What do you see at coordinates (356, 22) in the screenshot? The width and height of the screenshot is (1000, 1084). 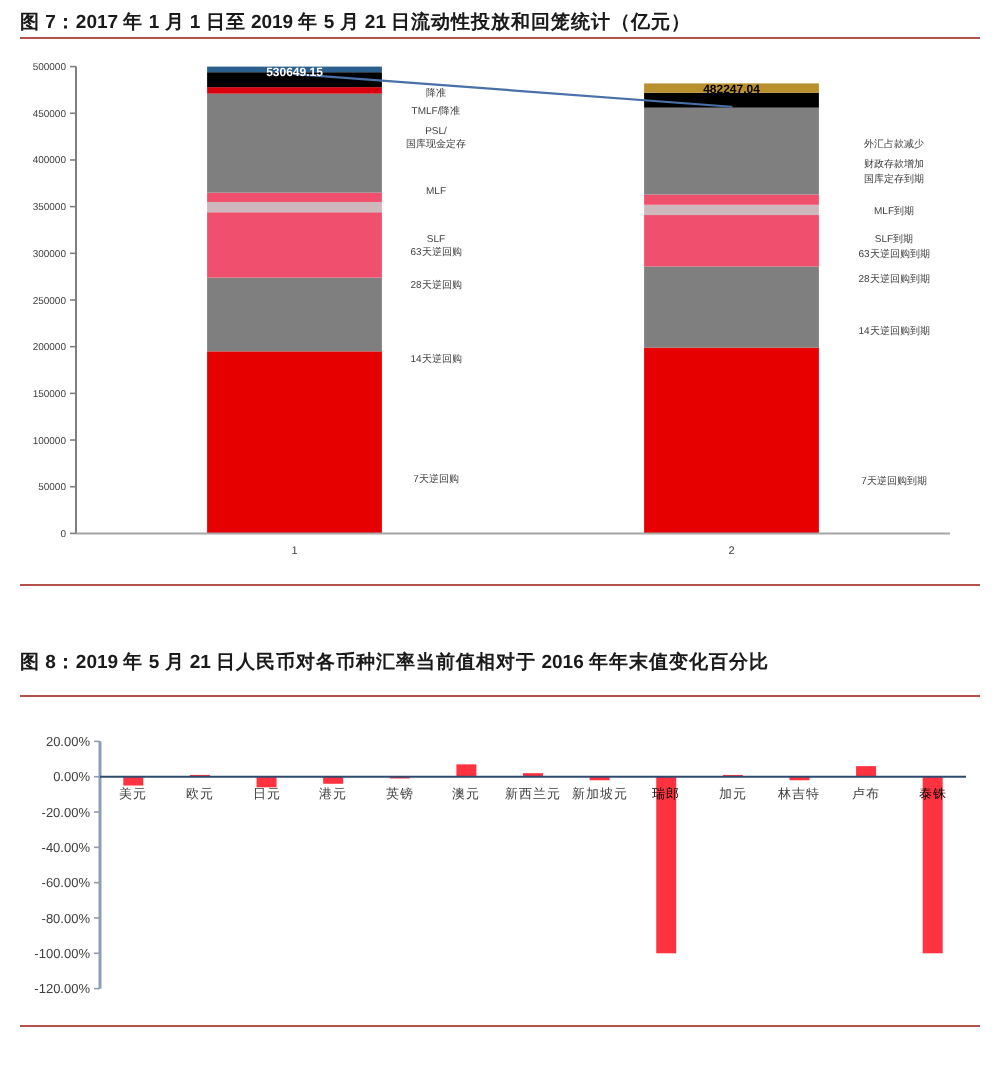 I see `chart-title: 图 7：2017 年 1 月 1 日至 2019 年 5 月 21 日流动性投放和回笼统计（亿元）` at bounding box center [356, 22].